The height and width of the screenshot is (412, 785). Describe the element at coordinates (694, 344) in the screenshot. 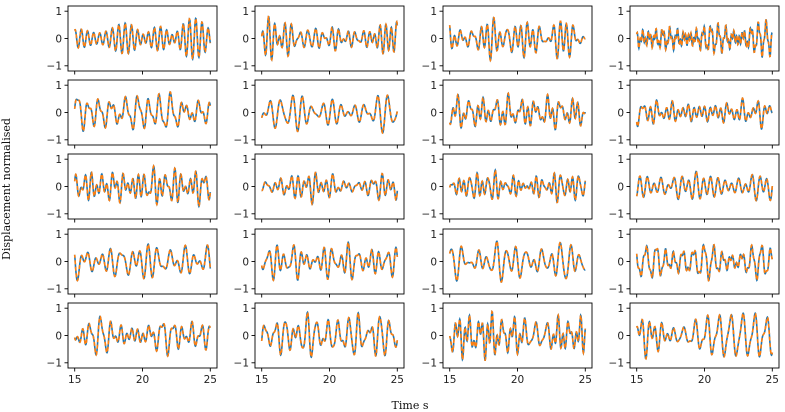

I see `subplot-r5-c4: −1 0 1 15 20 25` at that location.